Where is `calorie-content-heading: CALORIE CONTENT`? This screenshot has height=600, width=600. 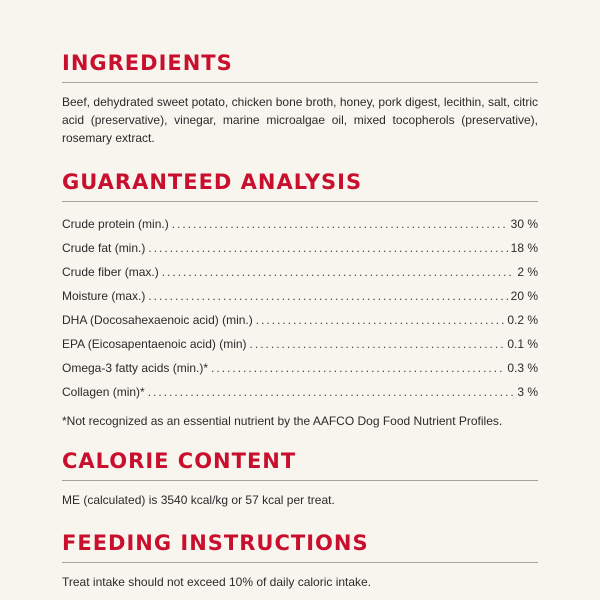 calorie-content-heading: CALORIE CONTENT is located at coordinates (179, 461).